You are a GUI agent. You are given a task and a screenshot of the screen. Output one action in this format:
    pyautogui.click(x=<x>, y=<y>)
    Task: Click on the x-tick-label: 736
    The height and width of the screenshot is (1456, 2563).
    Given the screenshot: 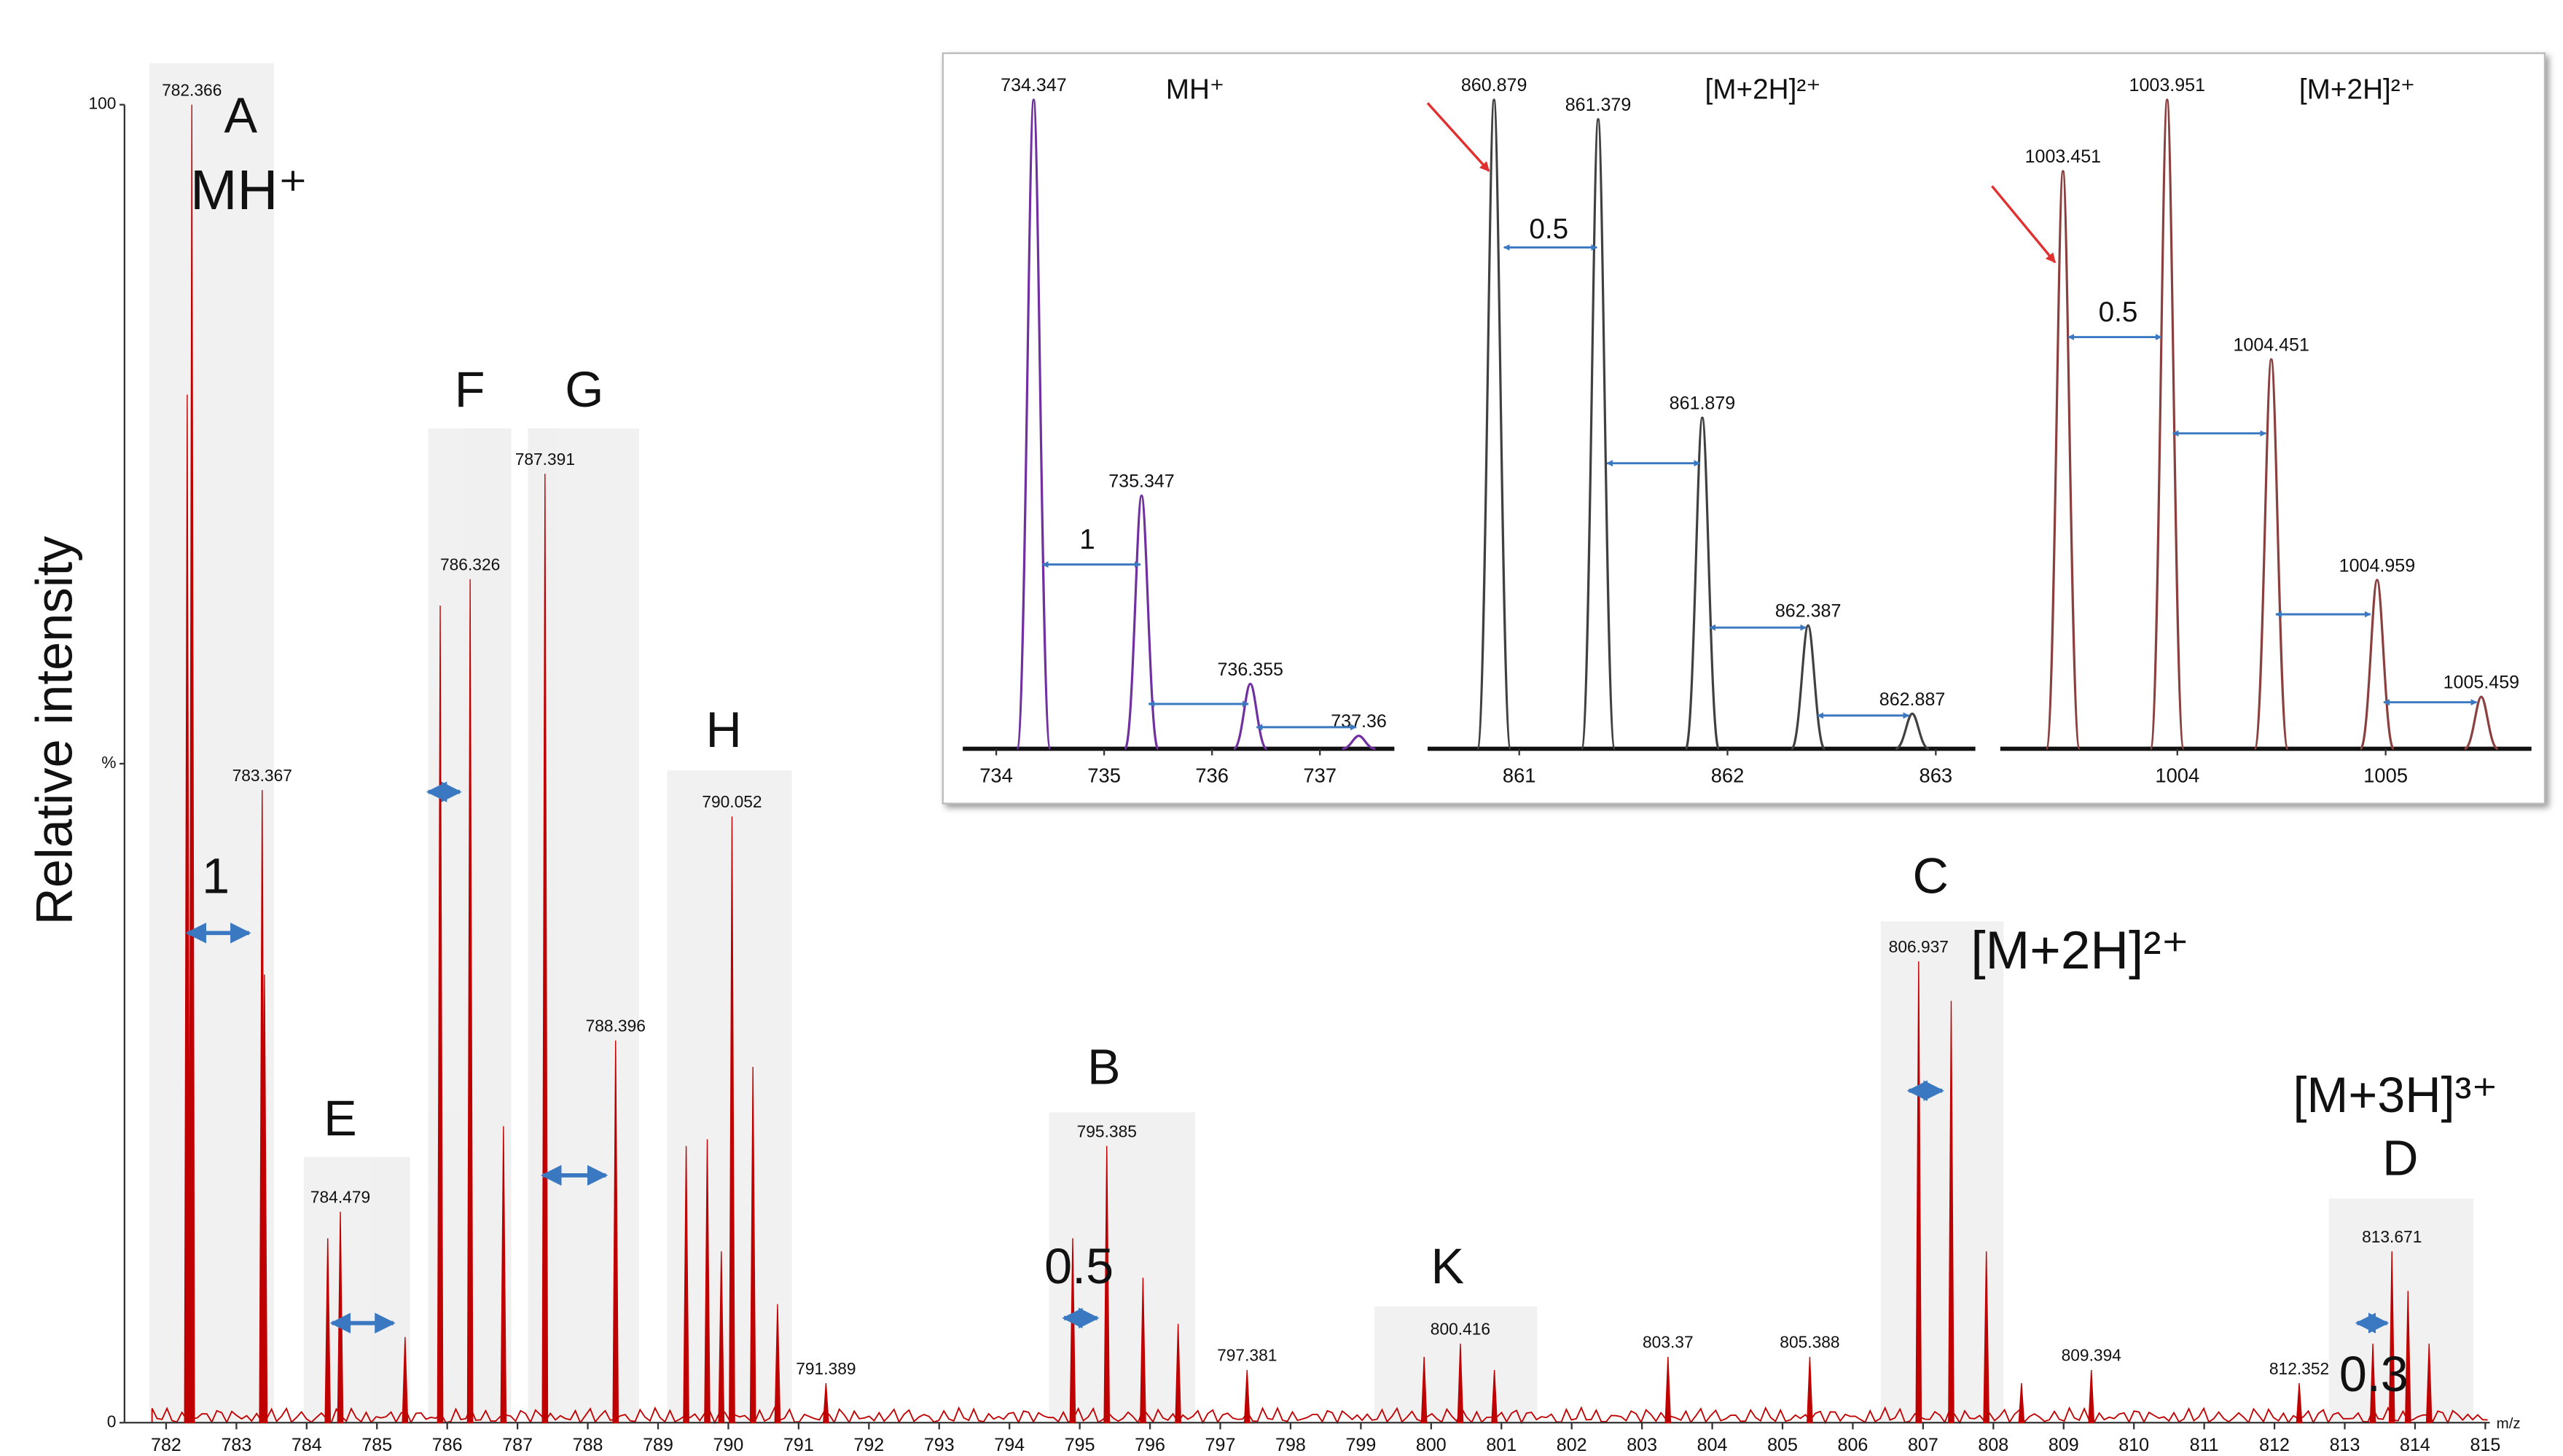 What is the action you would take?
    pyautogui.click(x=1212, y=775)
    